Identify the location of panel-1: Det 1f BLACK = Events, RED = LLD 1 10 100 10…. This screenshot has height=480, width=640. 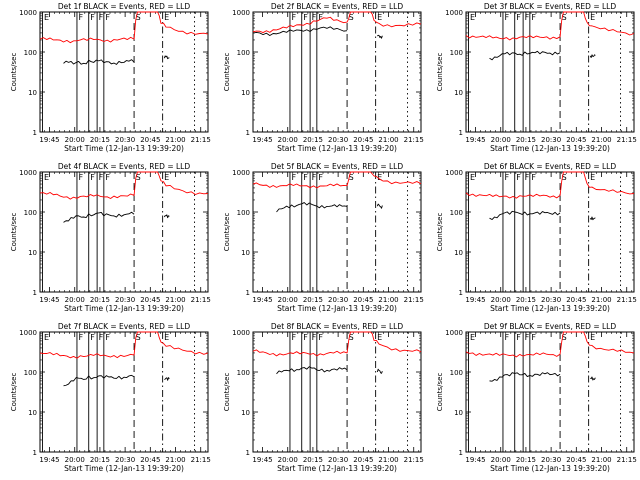
(110, 77).